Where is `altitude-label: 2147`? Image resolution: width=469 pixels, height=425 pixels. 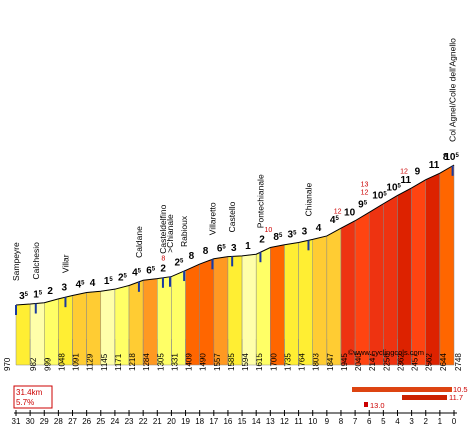
altitude-label: 2147 is located at coordinates (372, 362).